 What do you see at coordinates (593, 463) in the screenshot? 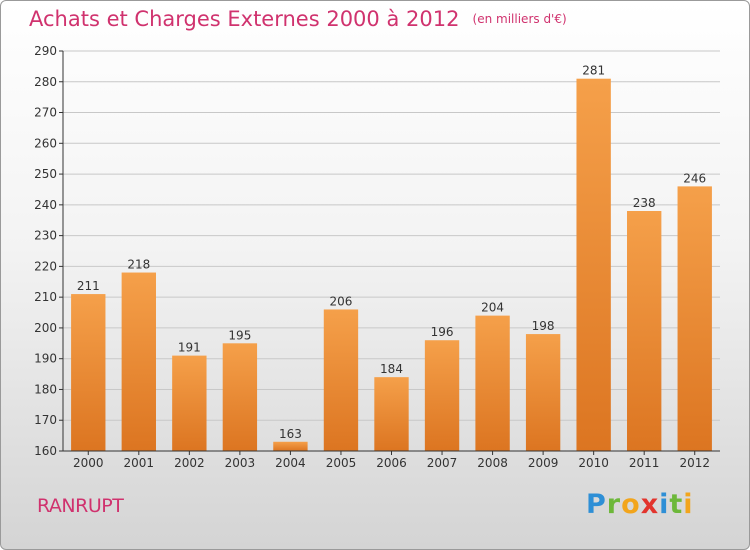
I see `x-tick-label: 2010` at bounding box center [593, 463].